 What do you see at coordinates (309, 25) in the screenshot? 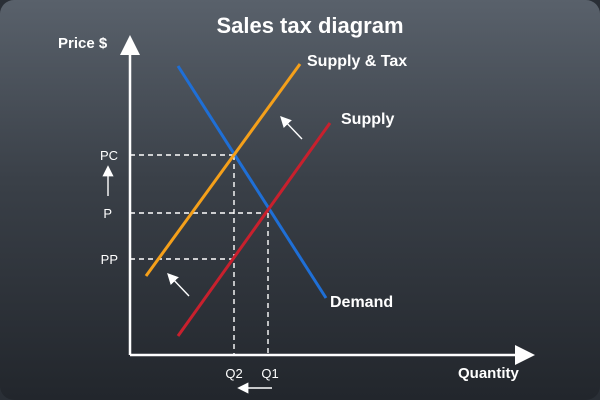
I see `diagram-title: Sales tax diagram` at bounding box center [309, 25].